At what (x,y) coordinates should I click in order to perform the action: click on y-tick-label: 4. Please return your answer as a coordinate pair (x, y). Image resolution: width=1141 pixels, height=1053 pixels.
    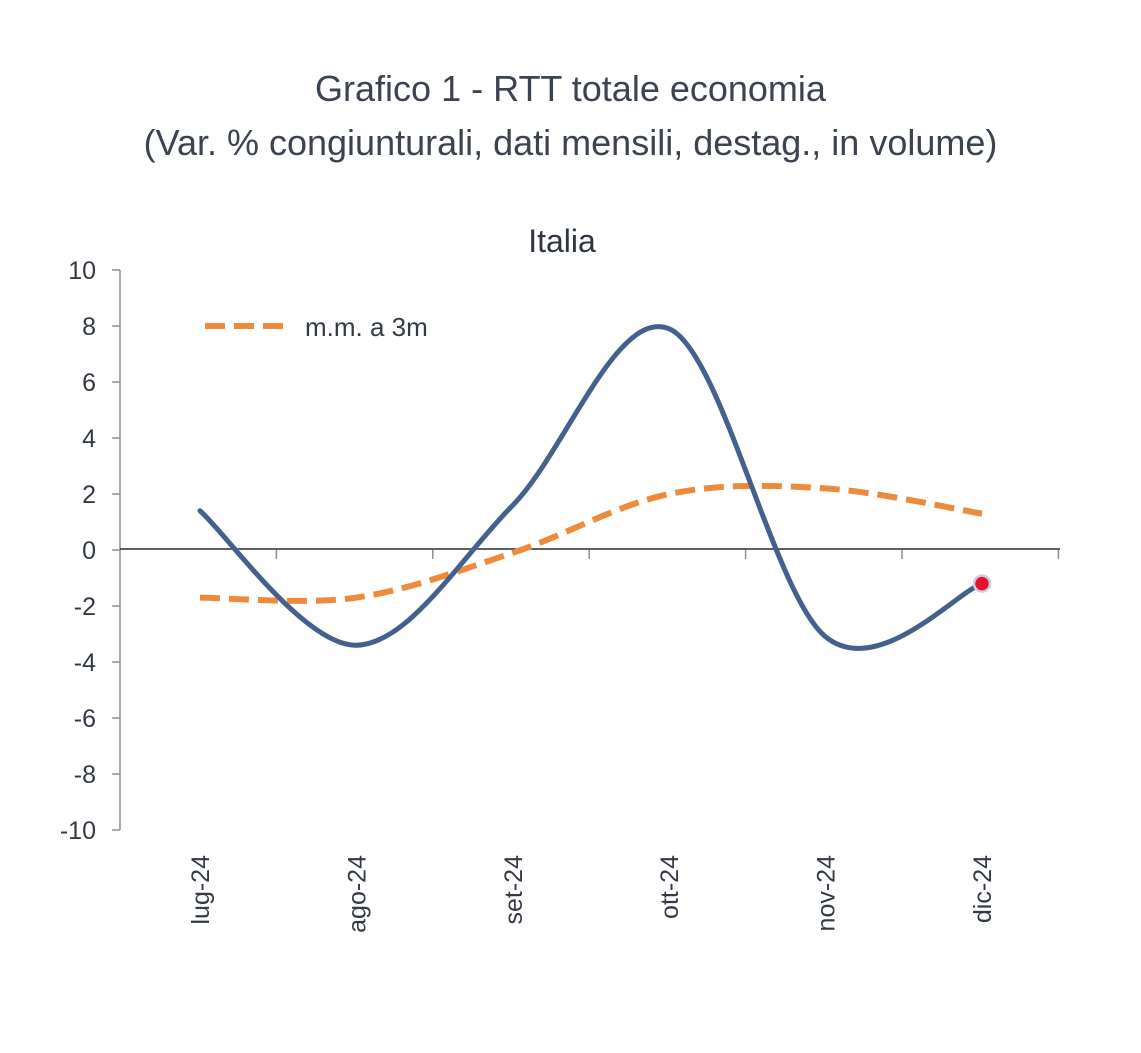
    Looking at the image, I should click on (89, 439).